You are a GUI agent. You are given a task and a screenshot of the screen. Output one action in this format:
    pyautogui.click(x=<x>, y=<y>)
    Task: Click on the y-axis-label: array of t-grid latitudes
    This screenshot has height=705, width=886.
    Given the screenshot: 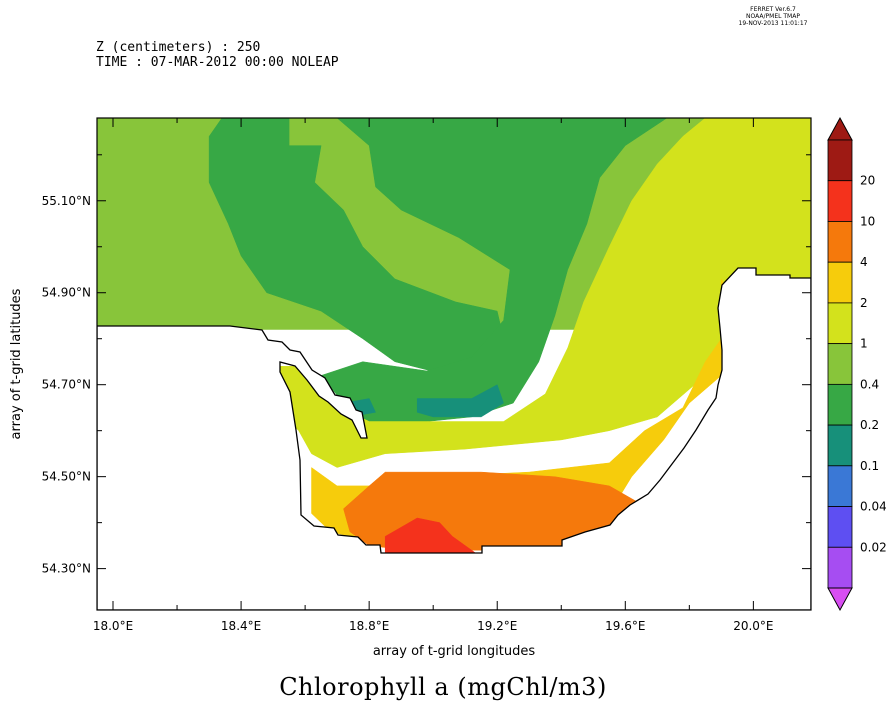 What is the action you would take?
    pyautogui.click(x=16, y=363)
    